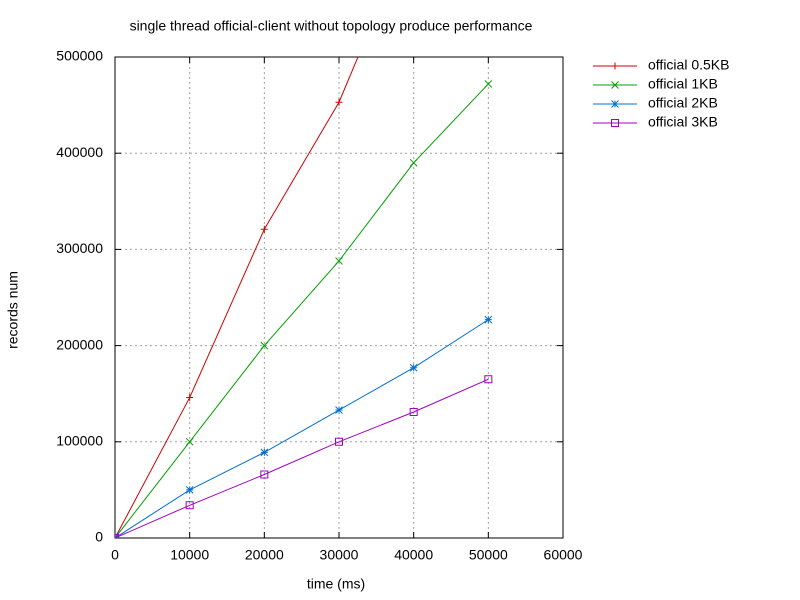 The width and height of the screenshot is (800, 600). I want to click on x-axis-label: time (ms), so click(336, 584).